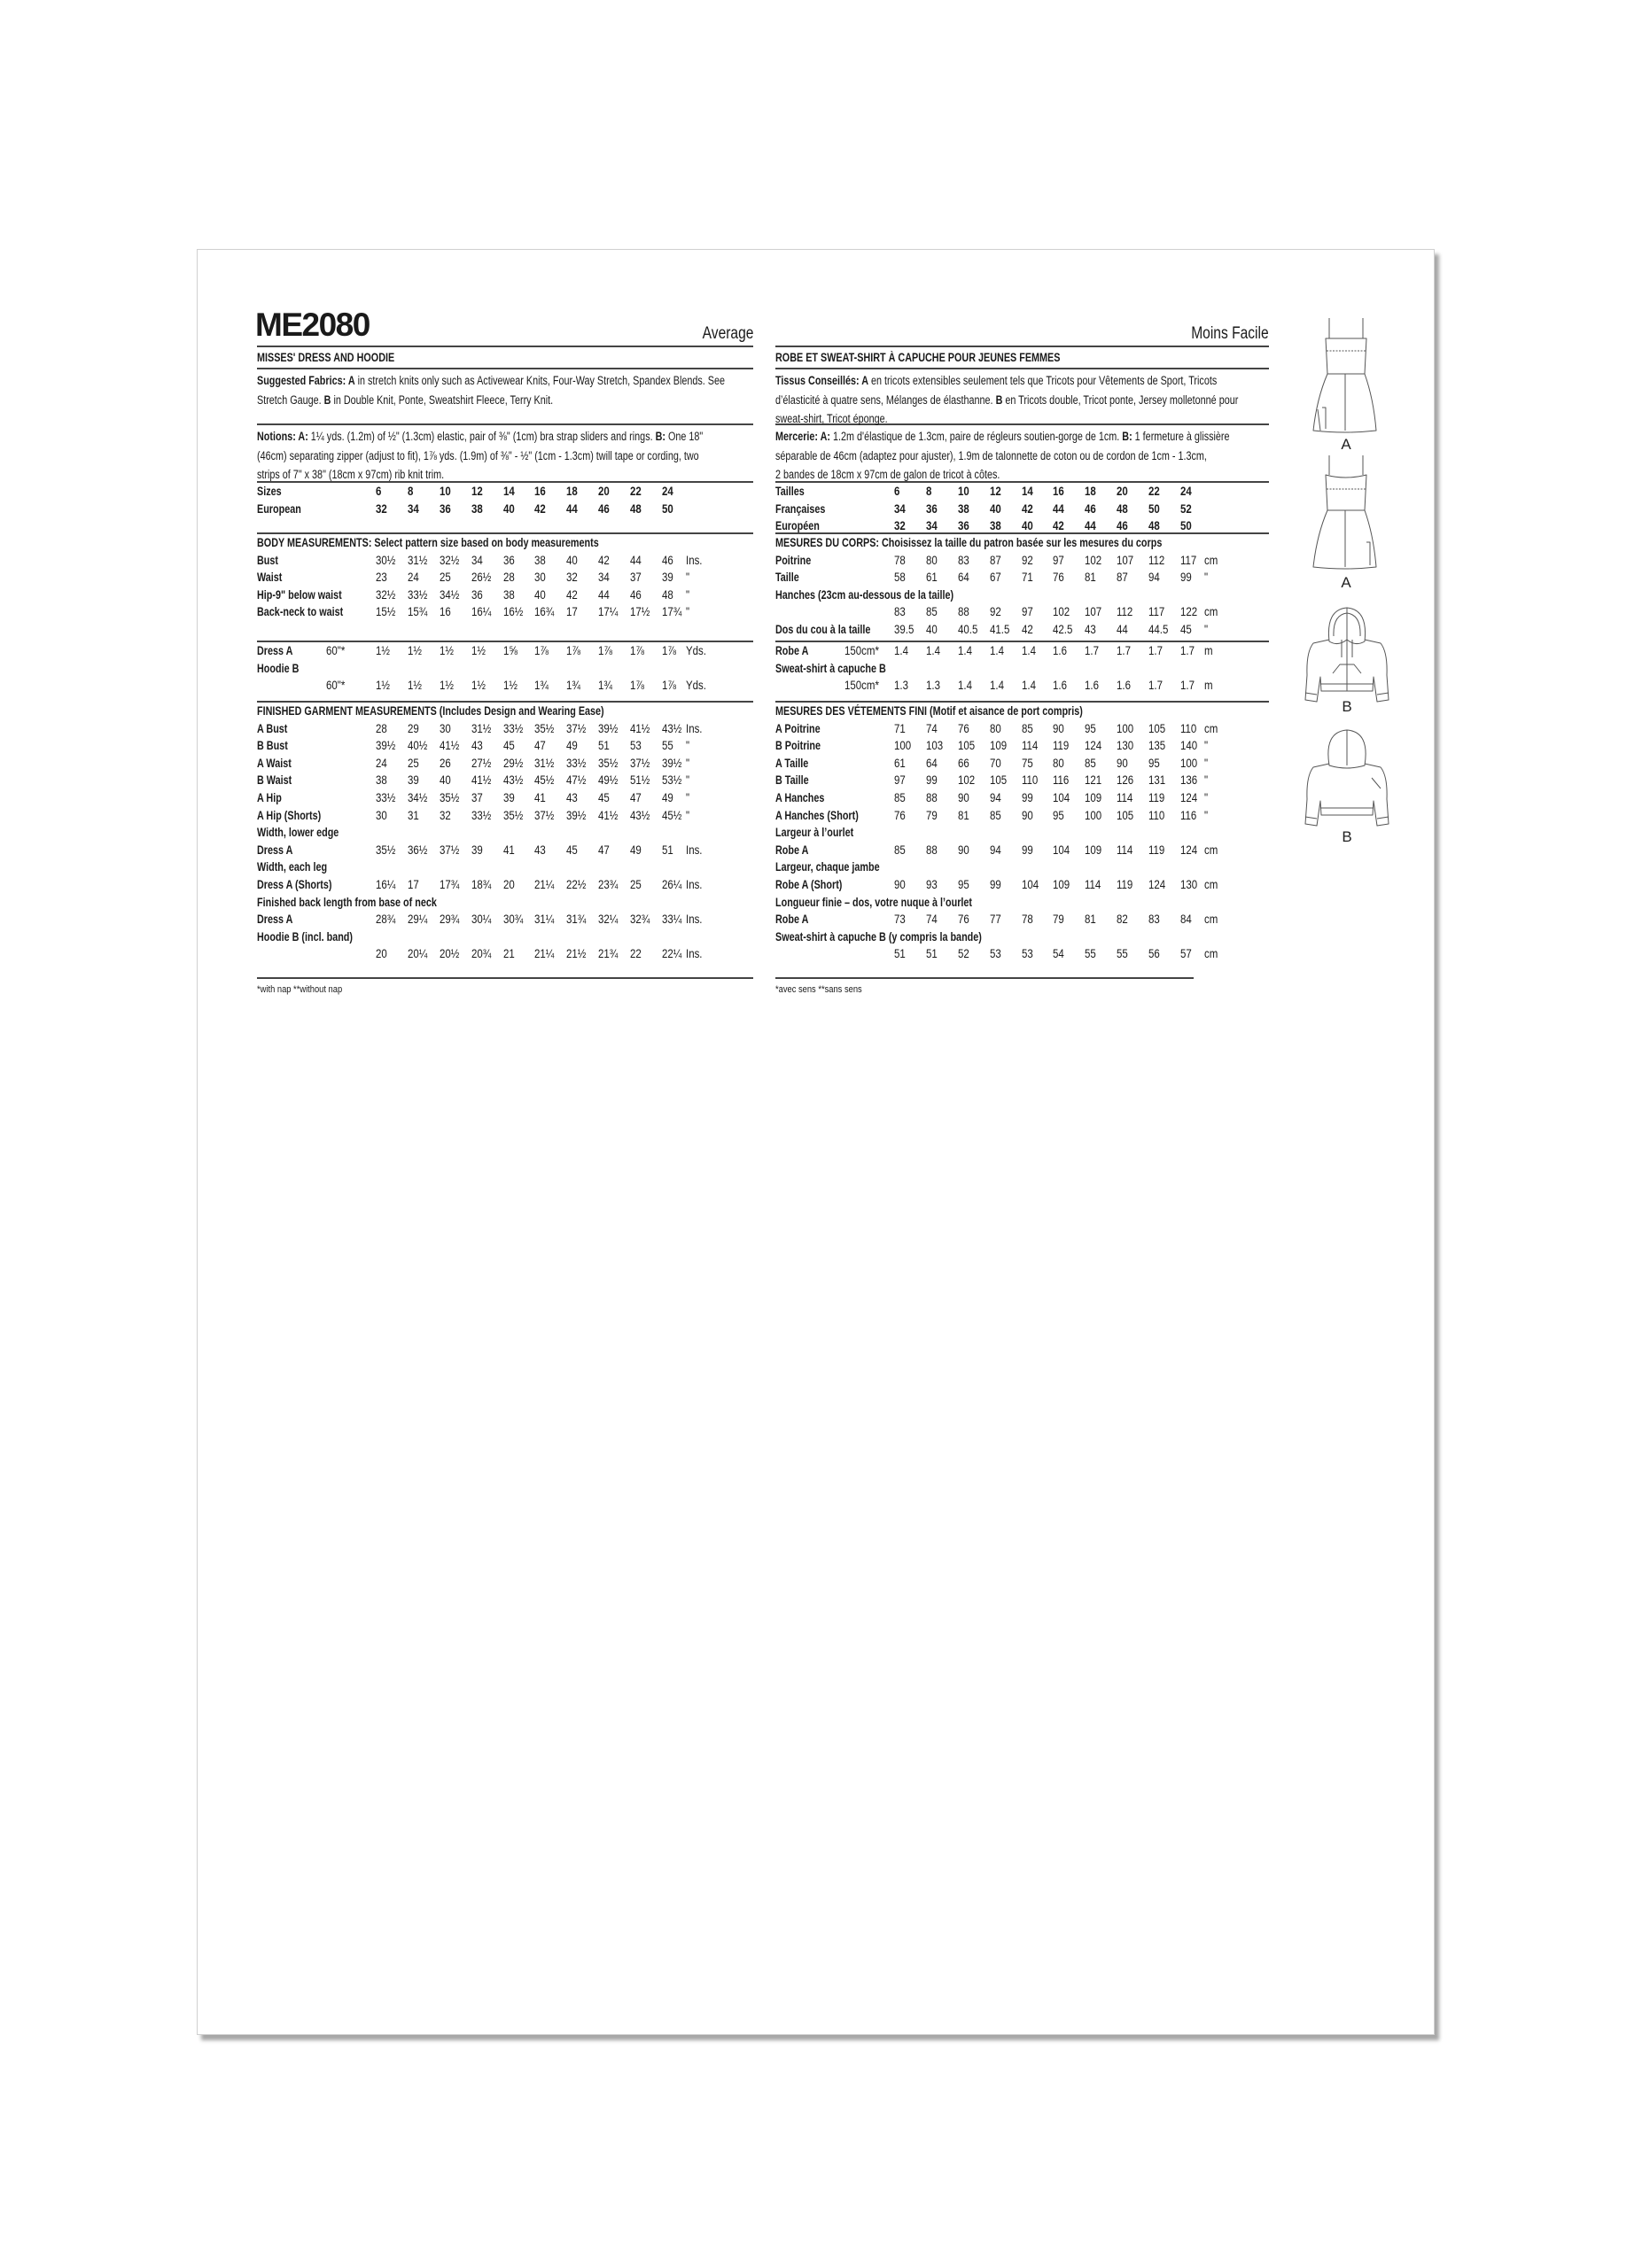 Image resolution: width=1650 pixels, height=2268 pixels. What do you see at coordinates (418, 954) in the screenshot?
I see `cell-value: 20¼` at bounding box center [418, 954].